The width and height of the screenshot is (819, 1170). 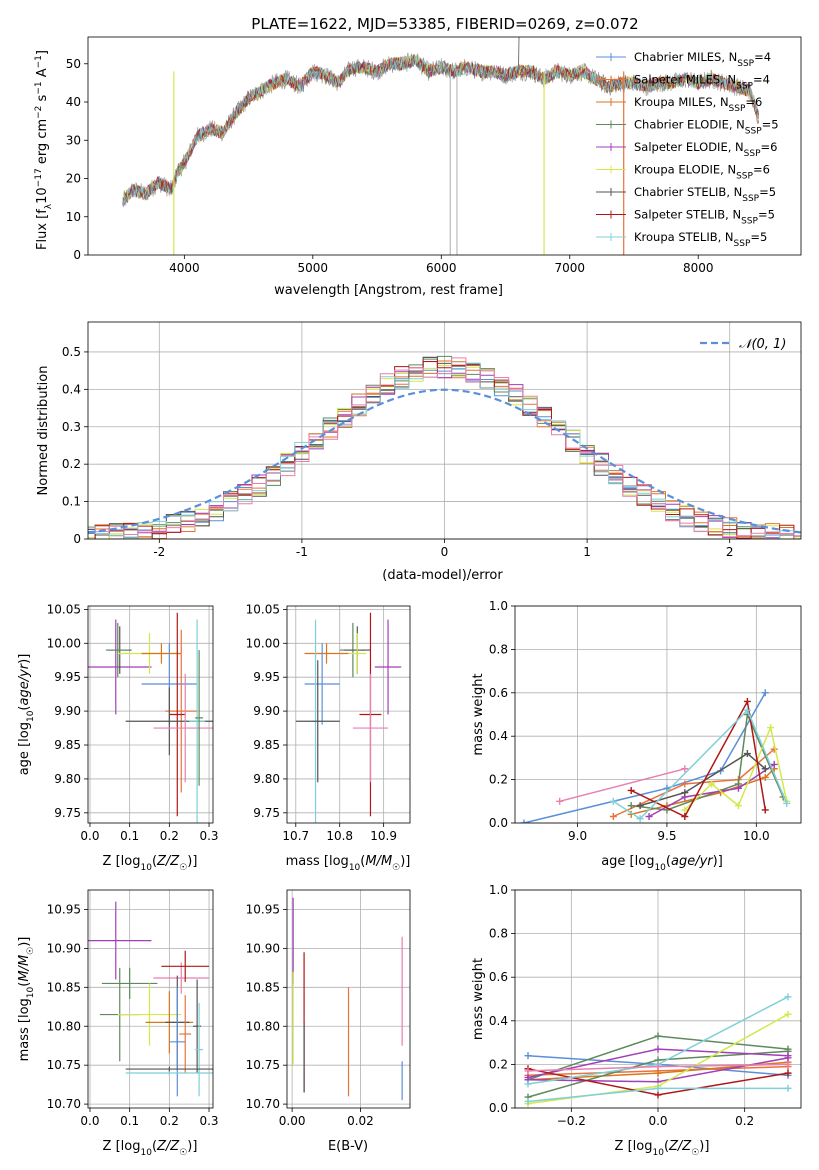 What do you see at coordinates (498, 823) in the screenshot?
I see `y-tick-label: 0.0` at bounding box center [498, 823].